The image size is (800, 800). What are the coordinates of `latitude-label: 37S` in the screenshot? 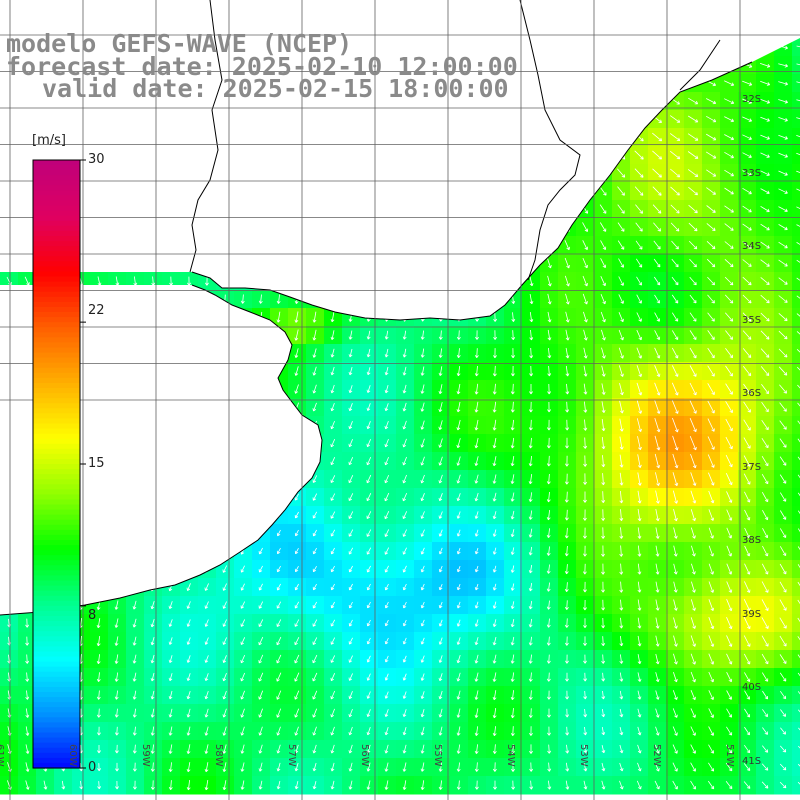 It's located at (752, 467).